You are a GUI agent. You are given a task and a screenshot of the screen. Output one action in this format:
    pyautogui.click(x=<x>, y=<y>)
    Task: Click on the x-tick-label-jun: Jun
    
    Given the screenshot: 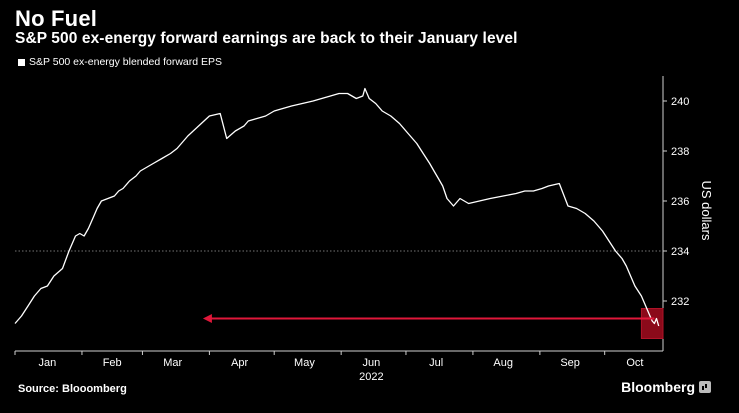 What is the action you would take?
    pyautogui.click(x=372, y=363)
    